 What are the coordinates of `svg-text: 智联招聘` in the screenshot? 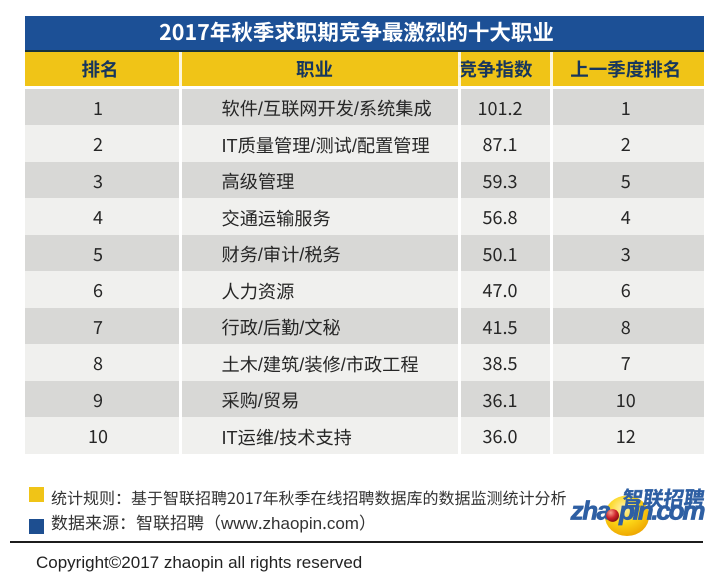 It's located at (664, 497).